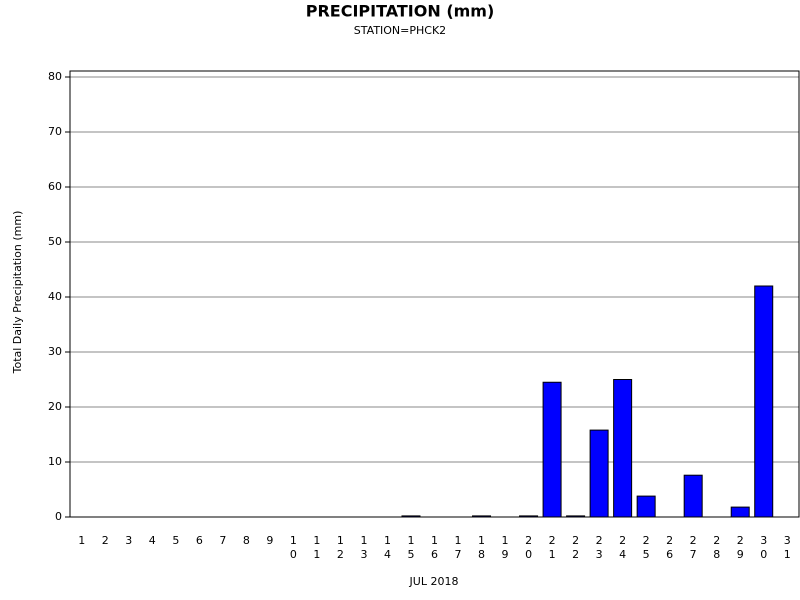  I want to click on x-tick-label: 8, so click(246, 540).